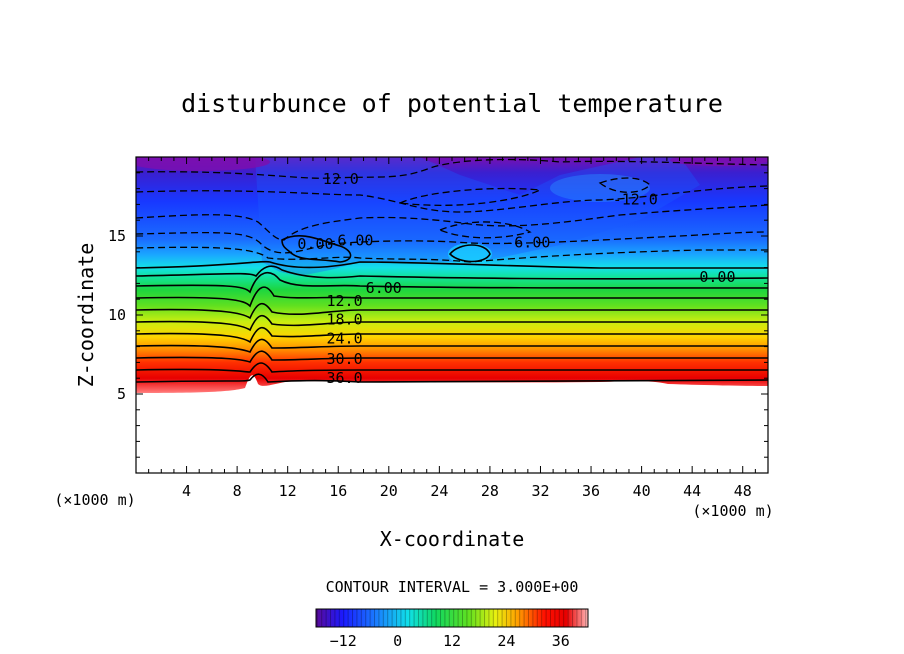  Describe the element at coordinates (338, 491) in the screenshot. I see `x-tick-label: 16` at that location.